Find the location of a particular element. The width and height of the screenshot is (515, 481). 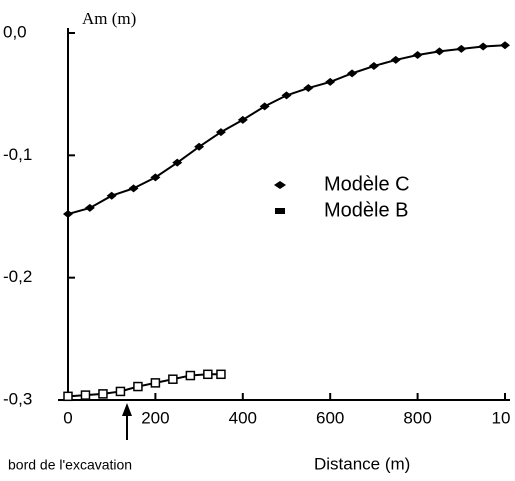

x-tick-label: 400 is located at coordinates (243, 417).